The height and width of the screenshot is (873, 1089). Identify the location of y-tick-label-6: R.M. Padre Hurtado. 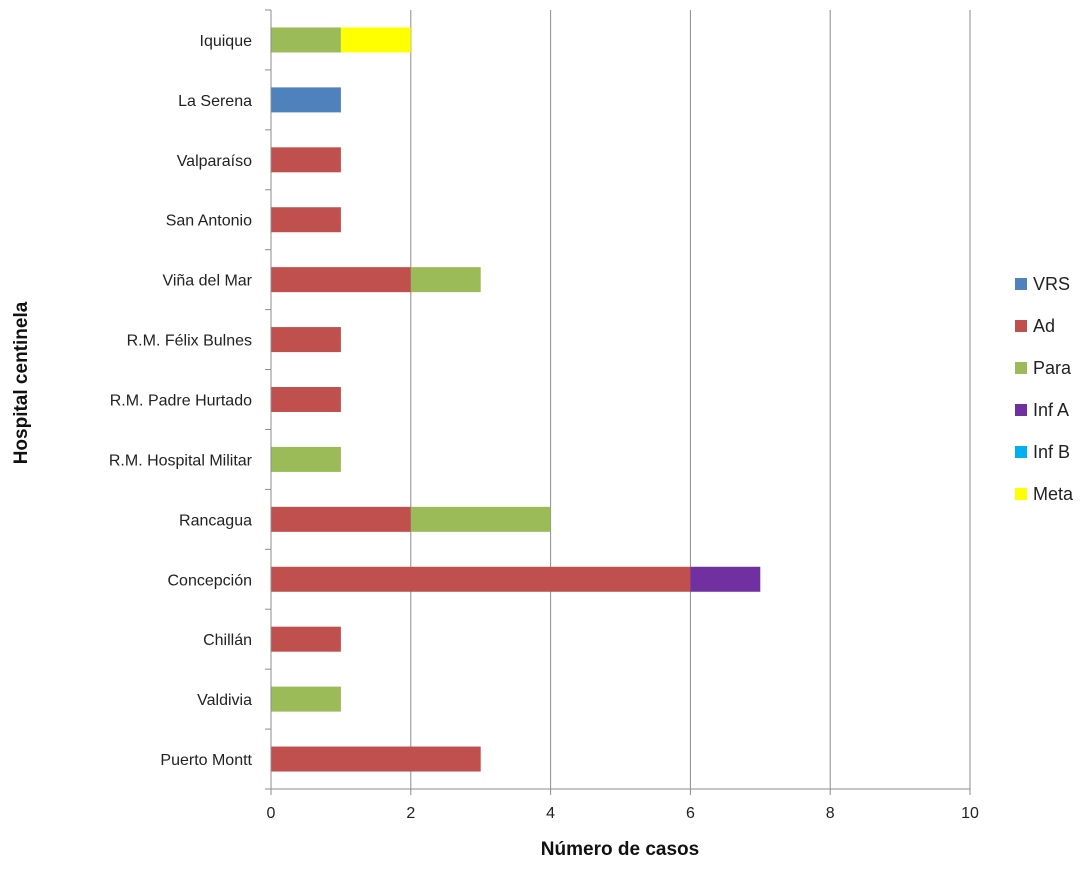
(181, 401).